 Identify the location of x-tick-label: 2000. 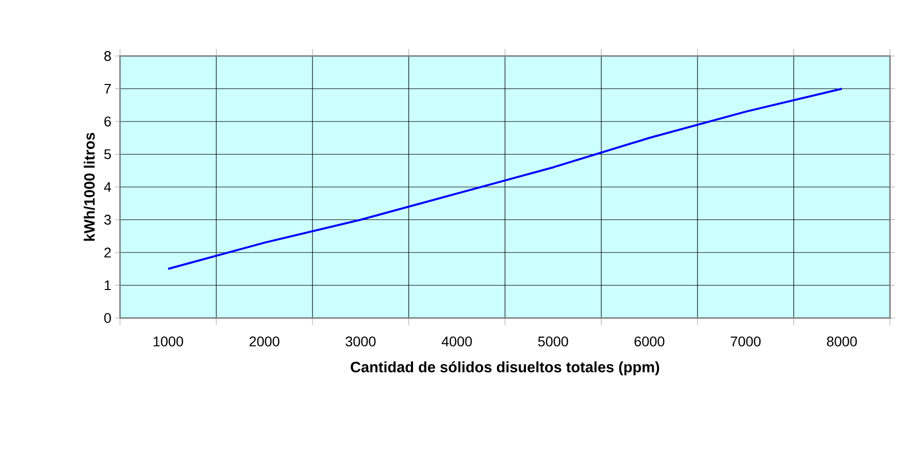
(265, 341).